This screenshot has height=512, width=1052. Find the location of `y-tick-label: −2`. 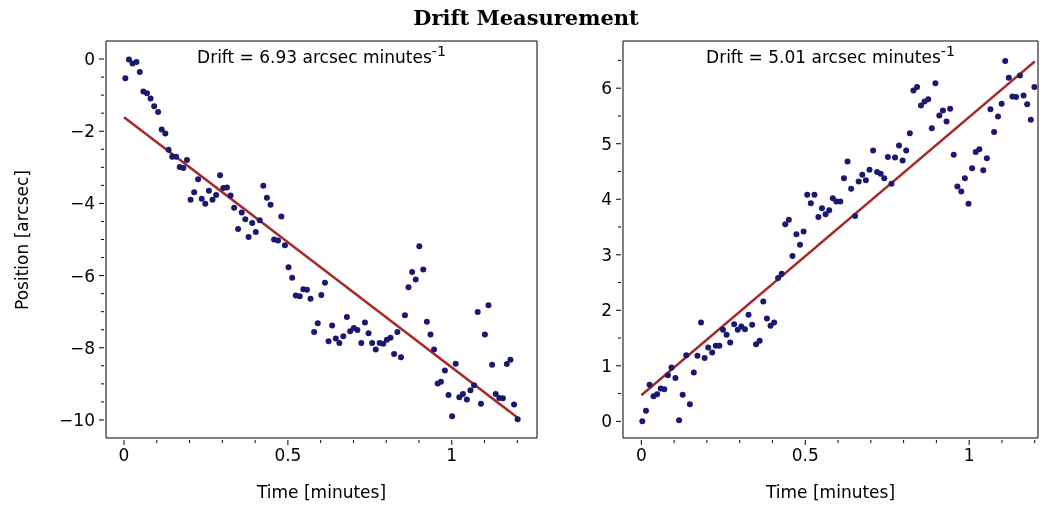

y-tick-label: −2 is located at coordinates (82, 131).